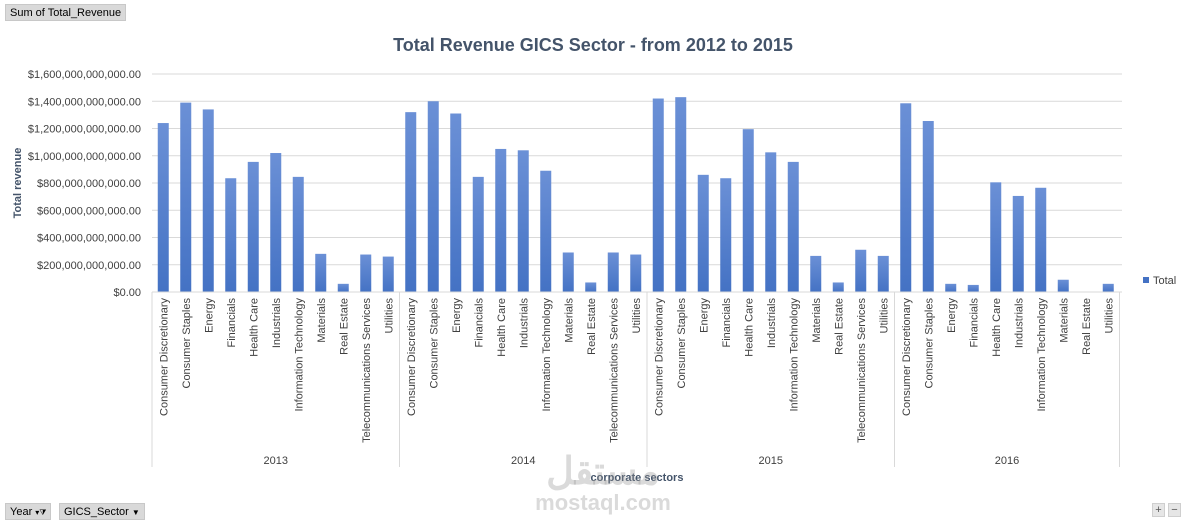 This screenshot has height=527, width=1192. What do you see at coordinates (135, 512) in the screenshot?
I see `chevron-down-icon: ▼` at bounding box center [135, 512].